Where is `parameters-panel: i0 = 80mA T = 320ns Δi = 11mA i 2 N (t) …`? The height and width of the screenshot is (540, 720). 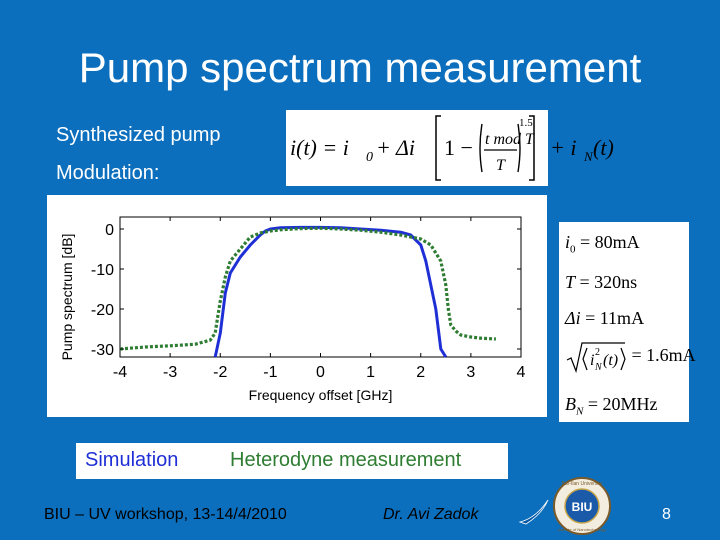
parameters-panel: i0 = 80mA T = 320ns Δi = 11mA i 2 N (t) … is located at coordinates (627, 322).